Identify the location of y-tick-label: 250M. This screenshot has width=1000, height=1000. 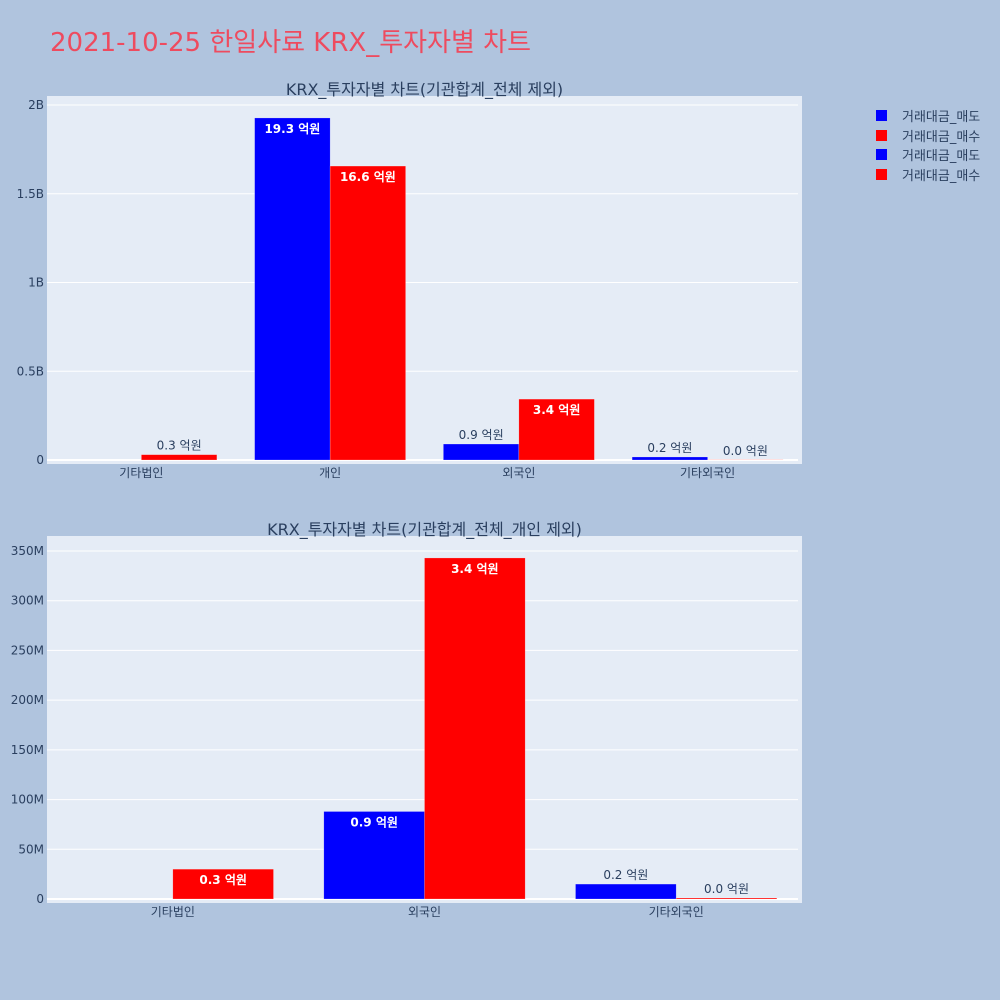
(27, 650).